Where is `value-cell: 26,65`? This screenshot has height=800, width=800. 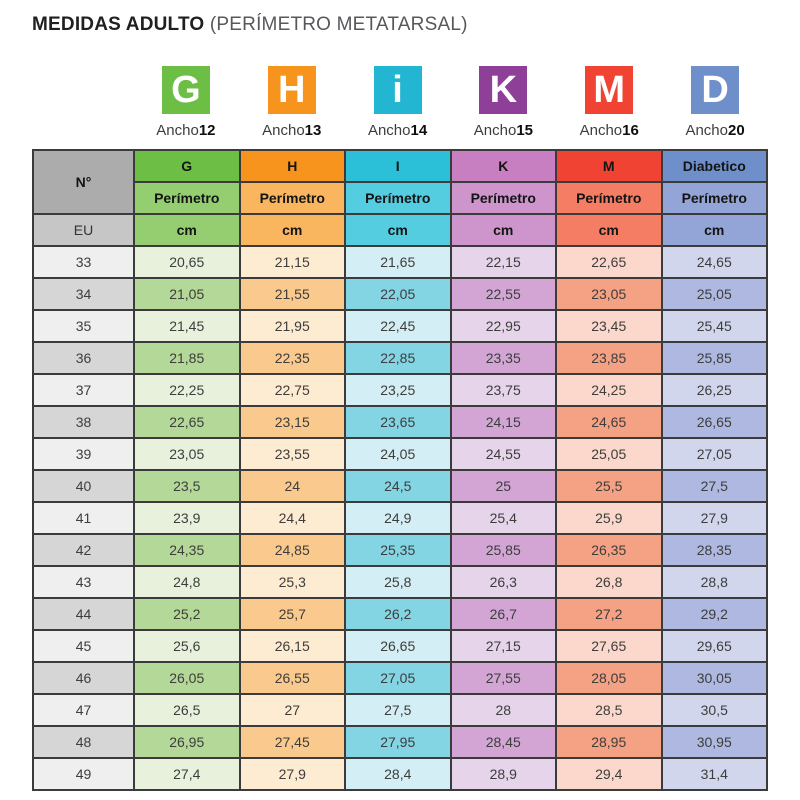 value-cell: 26,65 is located at coordinates (398, 646).